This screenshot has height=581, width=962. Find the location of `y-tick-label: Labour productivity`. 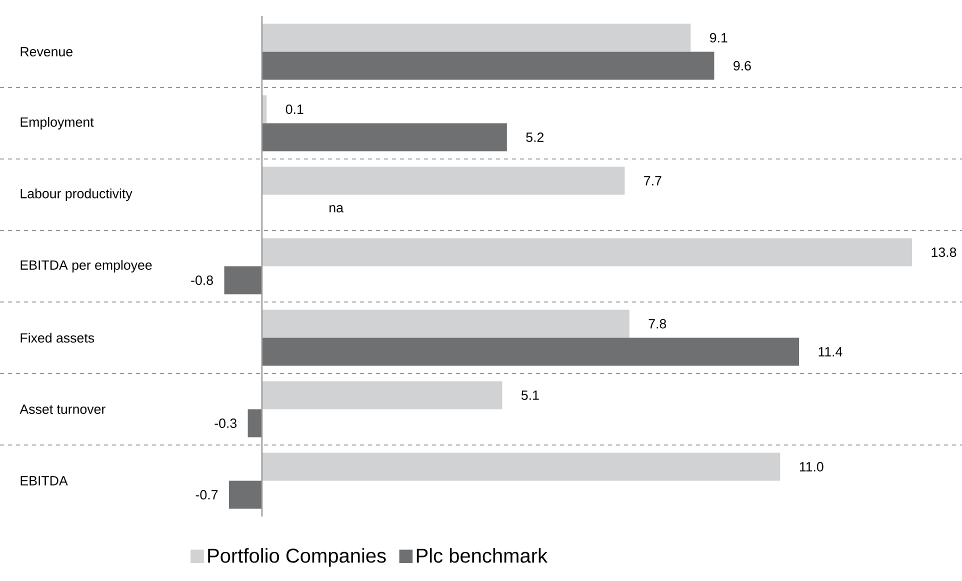

y-tick-label: Labour productivity is located at coordinates (76, 194).